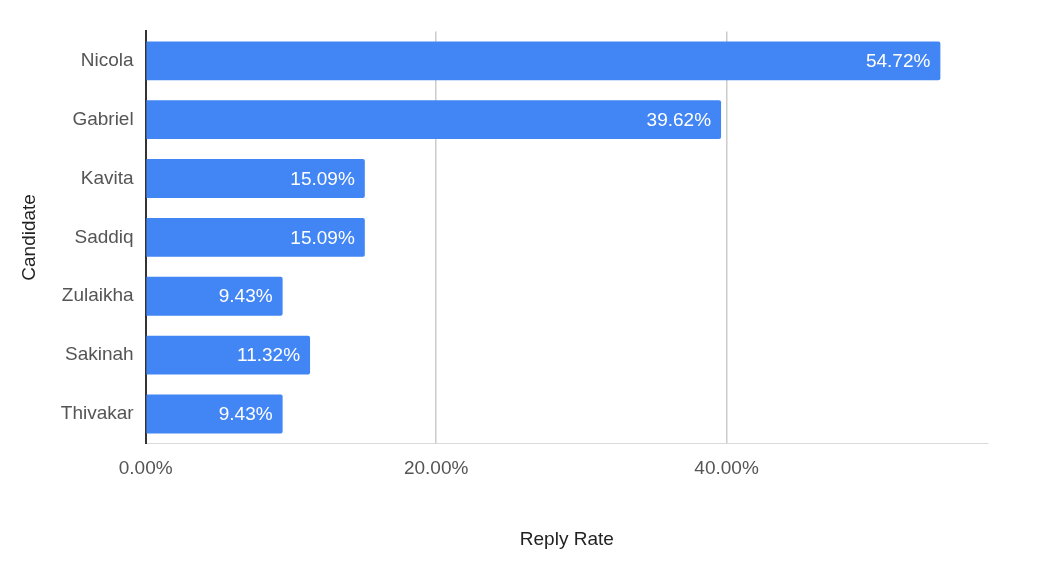  I want to click on y-tick-label: Sakinah, so click(99, 354).